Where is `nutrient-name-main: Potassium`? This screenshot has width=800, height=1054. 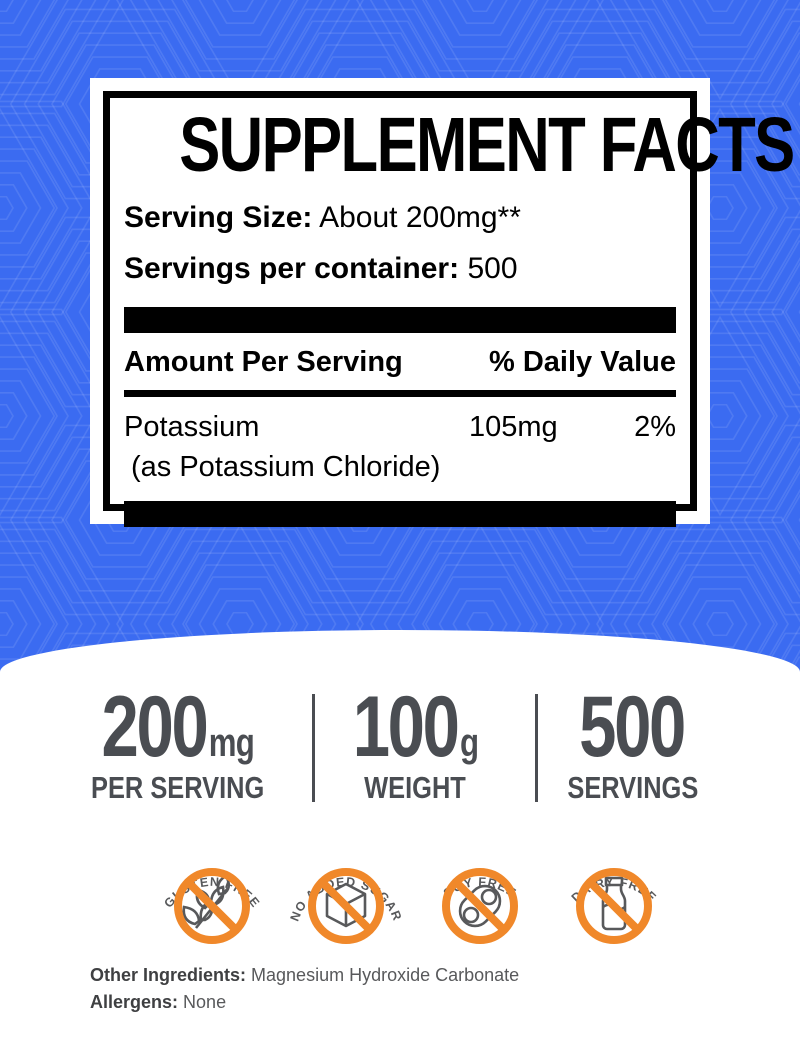 nutrient-name-main: Potassium is located at coordinates (192, 427).